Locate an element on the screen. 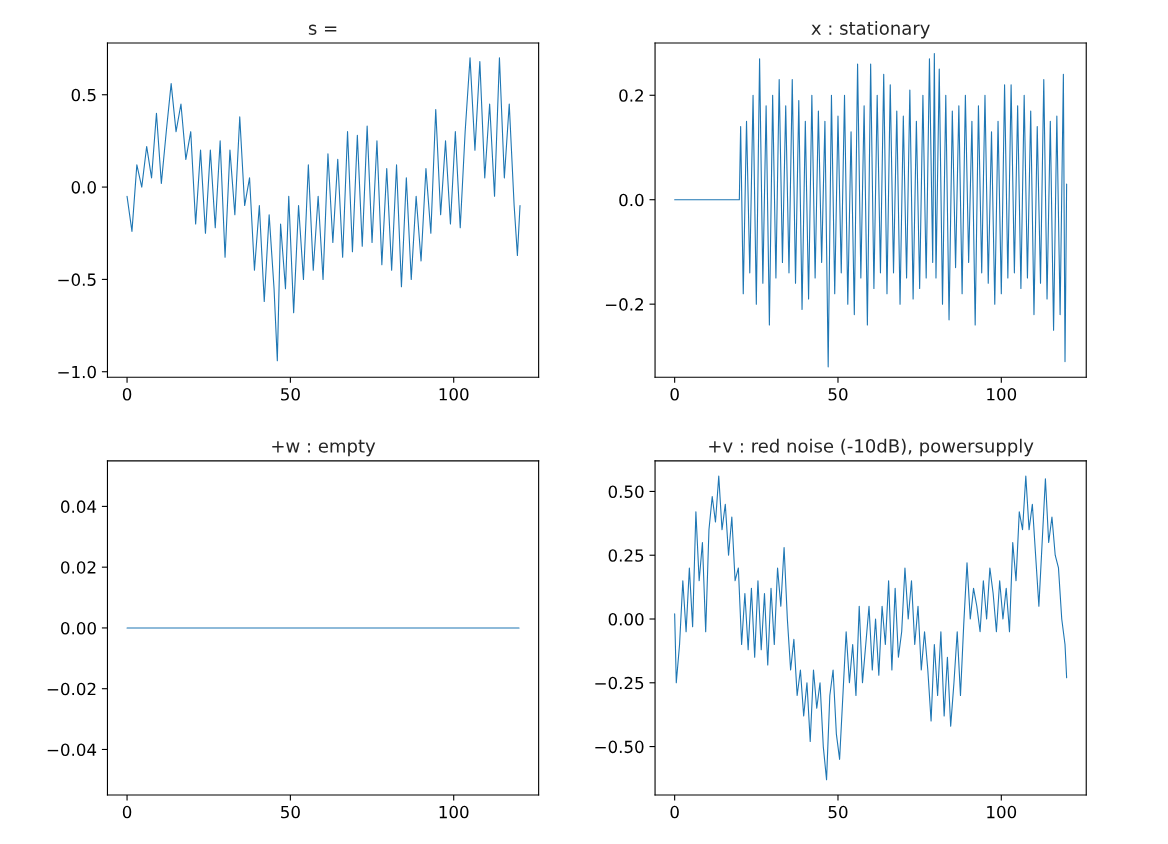  y-tick-label: −0.5 is located at coordinates (77, 279).